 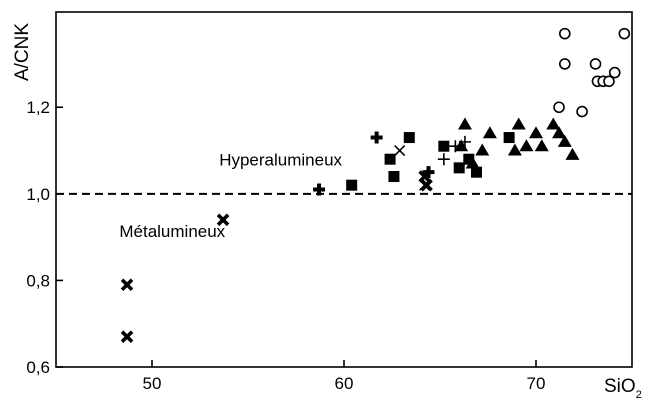 What do you see at coordinates (172, 231) in the screenshot?
I see `region-label: Métalumineux` at bounding box center [172, 231].